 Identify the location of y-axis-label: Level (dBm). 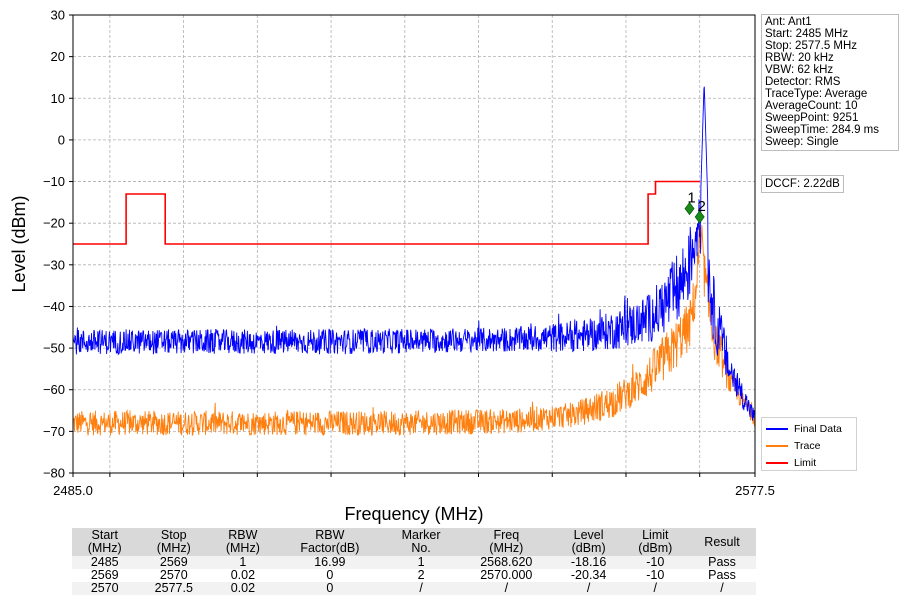
(19, 243).